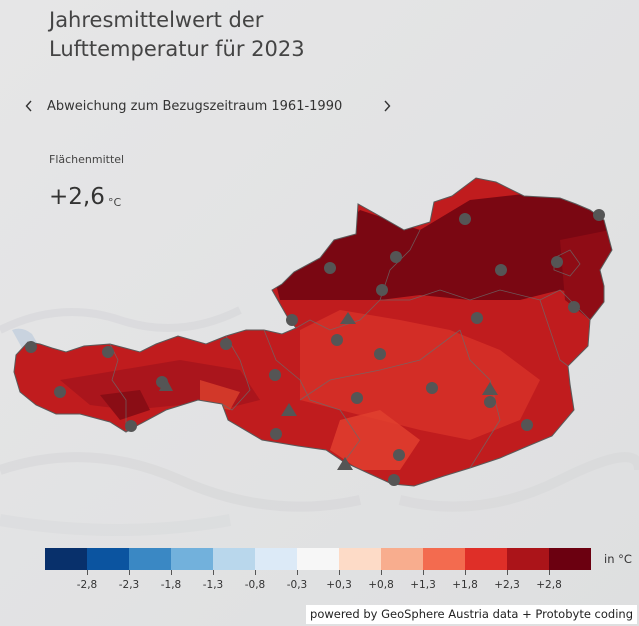 This screenshot has width=639, height=626. I want to click on legend-tick-label: -2,3, so click(129, 585).